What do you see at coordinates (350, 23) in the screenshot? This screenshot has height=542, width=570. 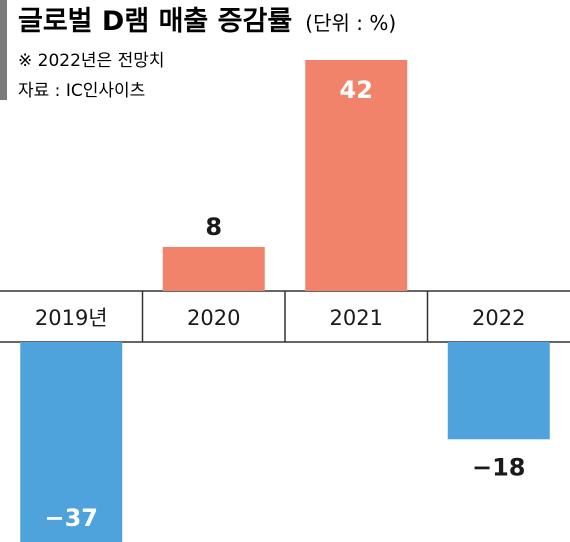 I see `chart-unit: (단위 : %)` at bounding box center [350, 23].